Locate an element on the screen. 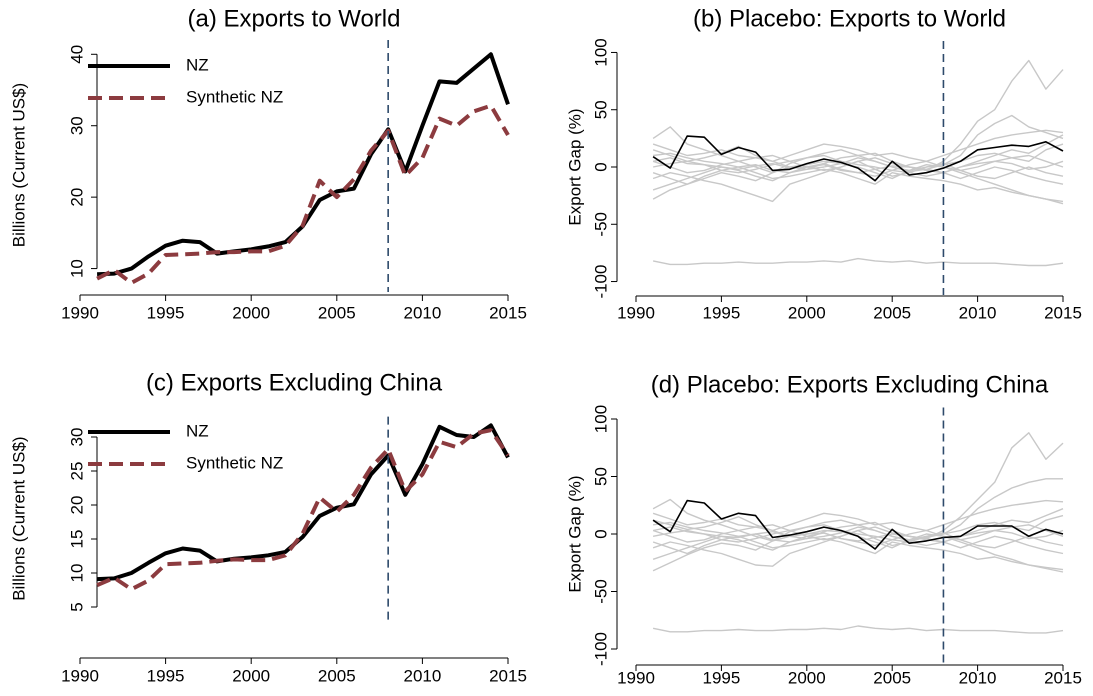 The height and width of the screenshot is (696, 1093). chart-title: (d) Placebo: Exports Excluding China is located at coordinates (850, 384).